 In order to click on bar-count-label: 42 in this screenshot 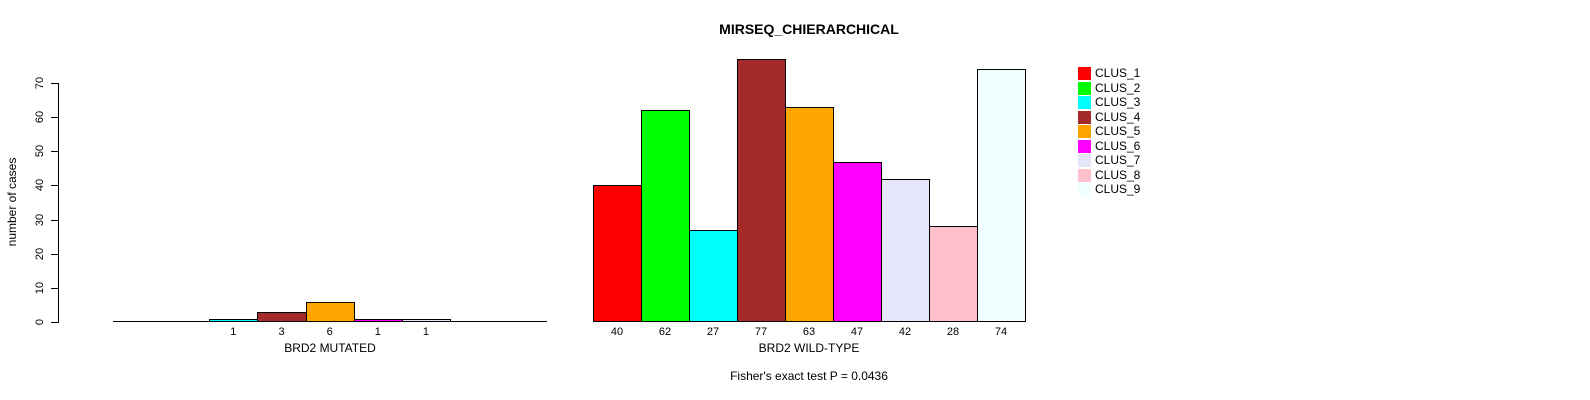, I will do `click(905, 332)`.